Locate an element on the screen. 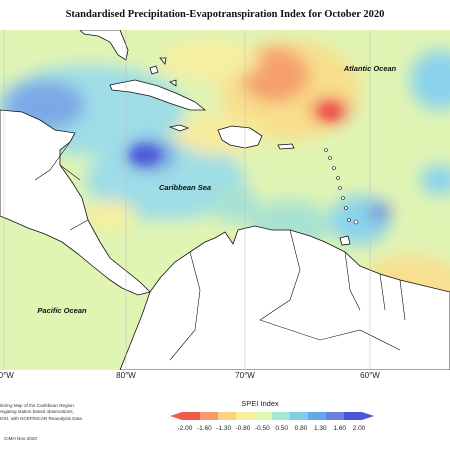 This screenshot has width=450, height=450. legend-arrow-low is located at coordinates (176, 416).